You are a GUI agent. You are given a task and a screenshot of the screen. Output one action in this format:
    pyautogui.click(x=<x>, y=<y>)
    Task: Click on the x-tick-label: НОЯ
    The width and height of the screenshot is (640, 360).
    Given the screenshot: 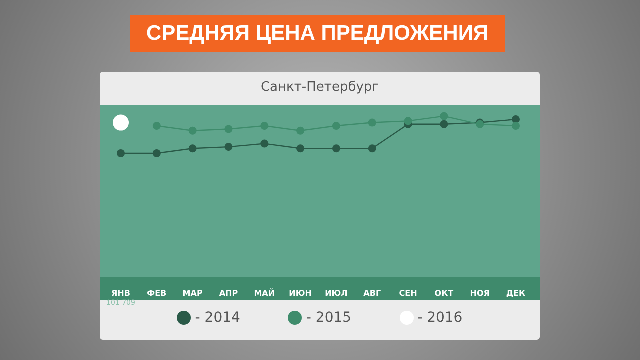 What is the action you would take?
    pyautogui.click(x=480, y=293)
    